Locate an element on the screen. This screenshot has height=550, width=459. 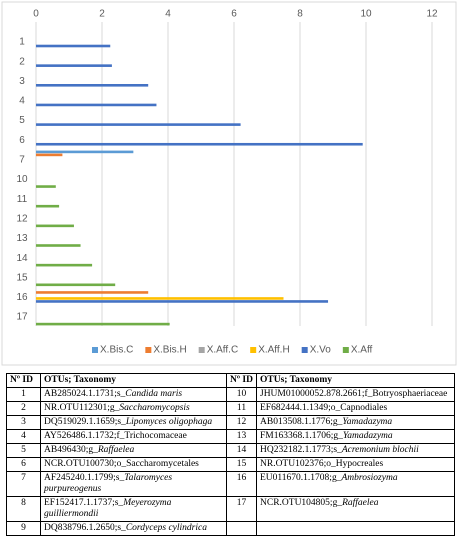
legend-label: X.Bis.H is located at coordinates (169, 350).